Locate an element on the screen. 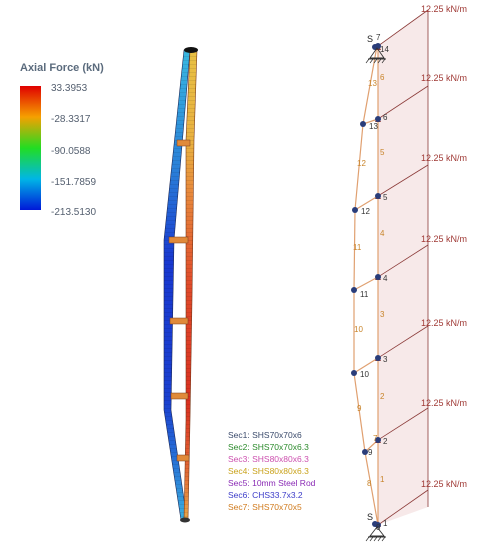 This screenshot has width=480, height=542. load-label-3: 12.25 kN/m is located at coordinates (444, 158).